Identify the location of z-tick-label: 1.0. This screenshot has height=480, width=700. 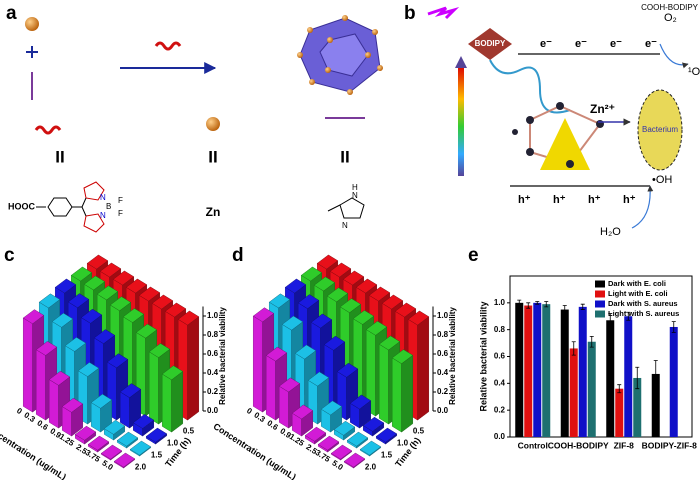
(443, 315).